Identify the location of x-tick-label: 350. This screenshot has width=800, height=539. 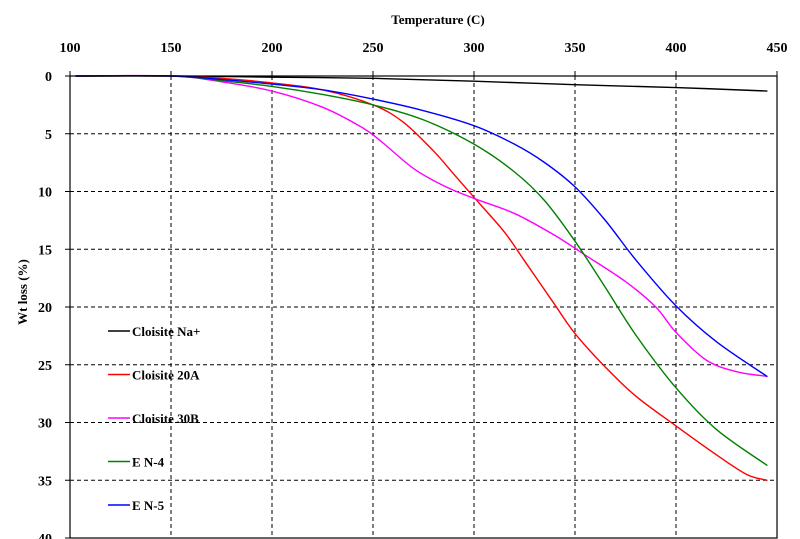
(575, 48).